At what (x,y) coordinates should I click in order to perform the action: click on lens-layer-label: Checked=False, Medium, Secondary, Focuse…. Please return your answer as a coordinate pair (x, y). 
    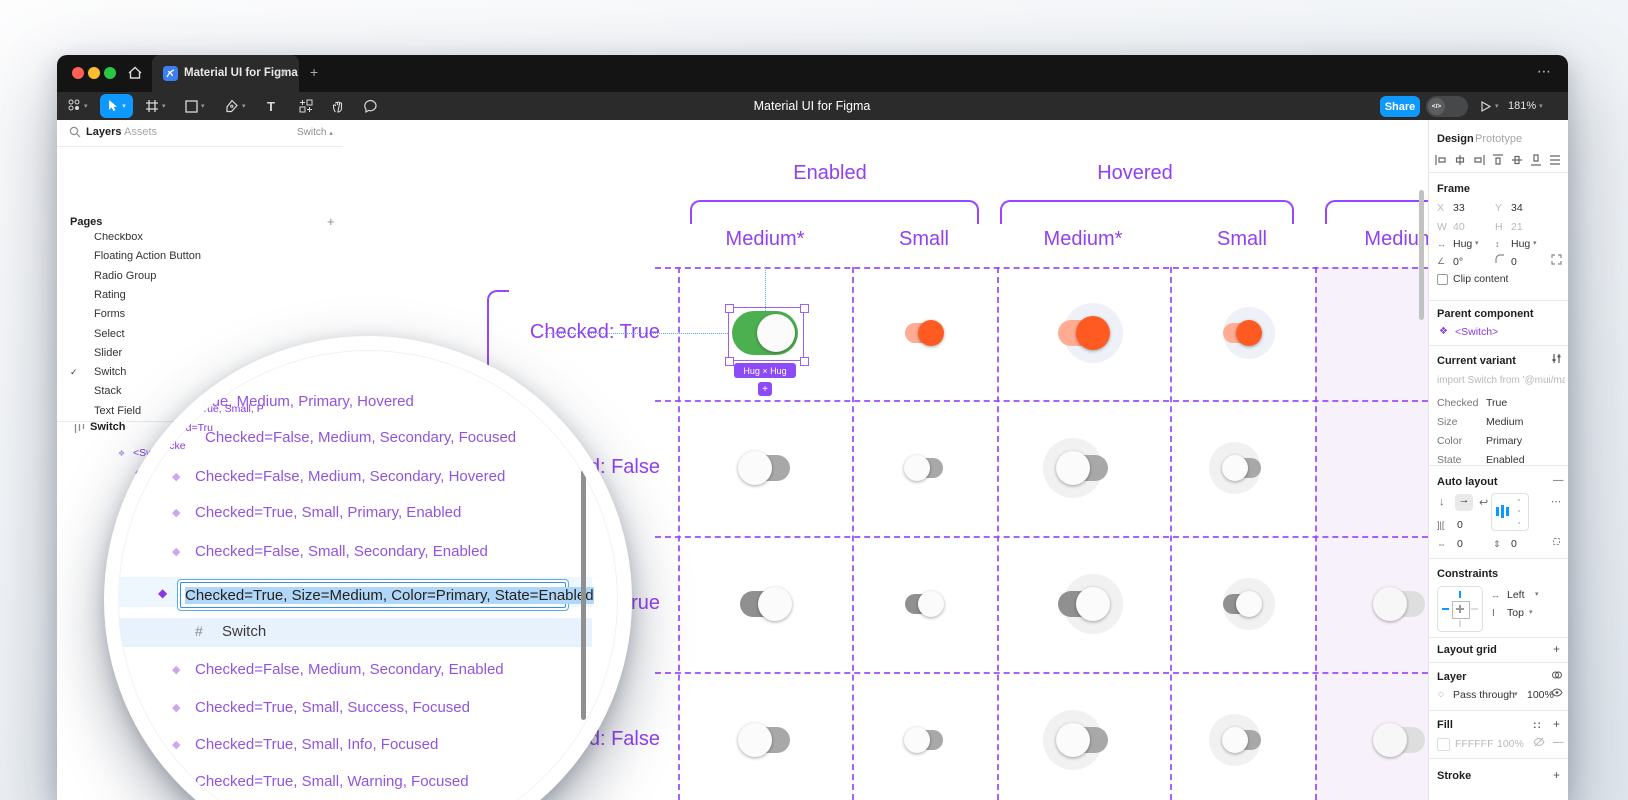
    Looking at the image, I should click on (361, 437).